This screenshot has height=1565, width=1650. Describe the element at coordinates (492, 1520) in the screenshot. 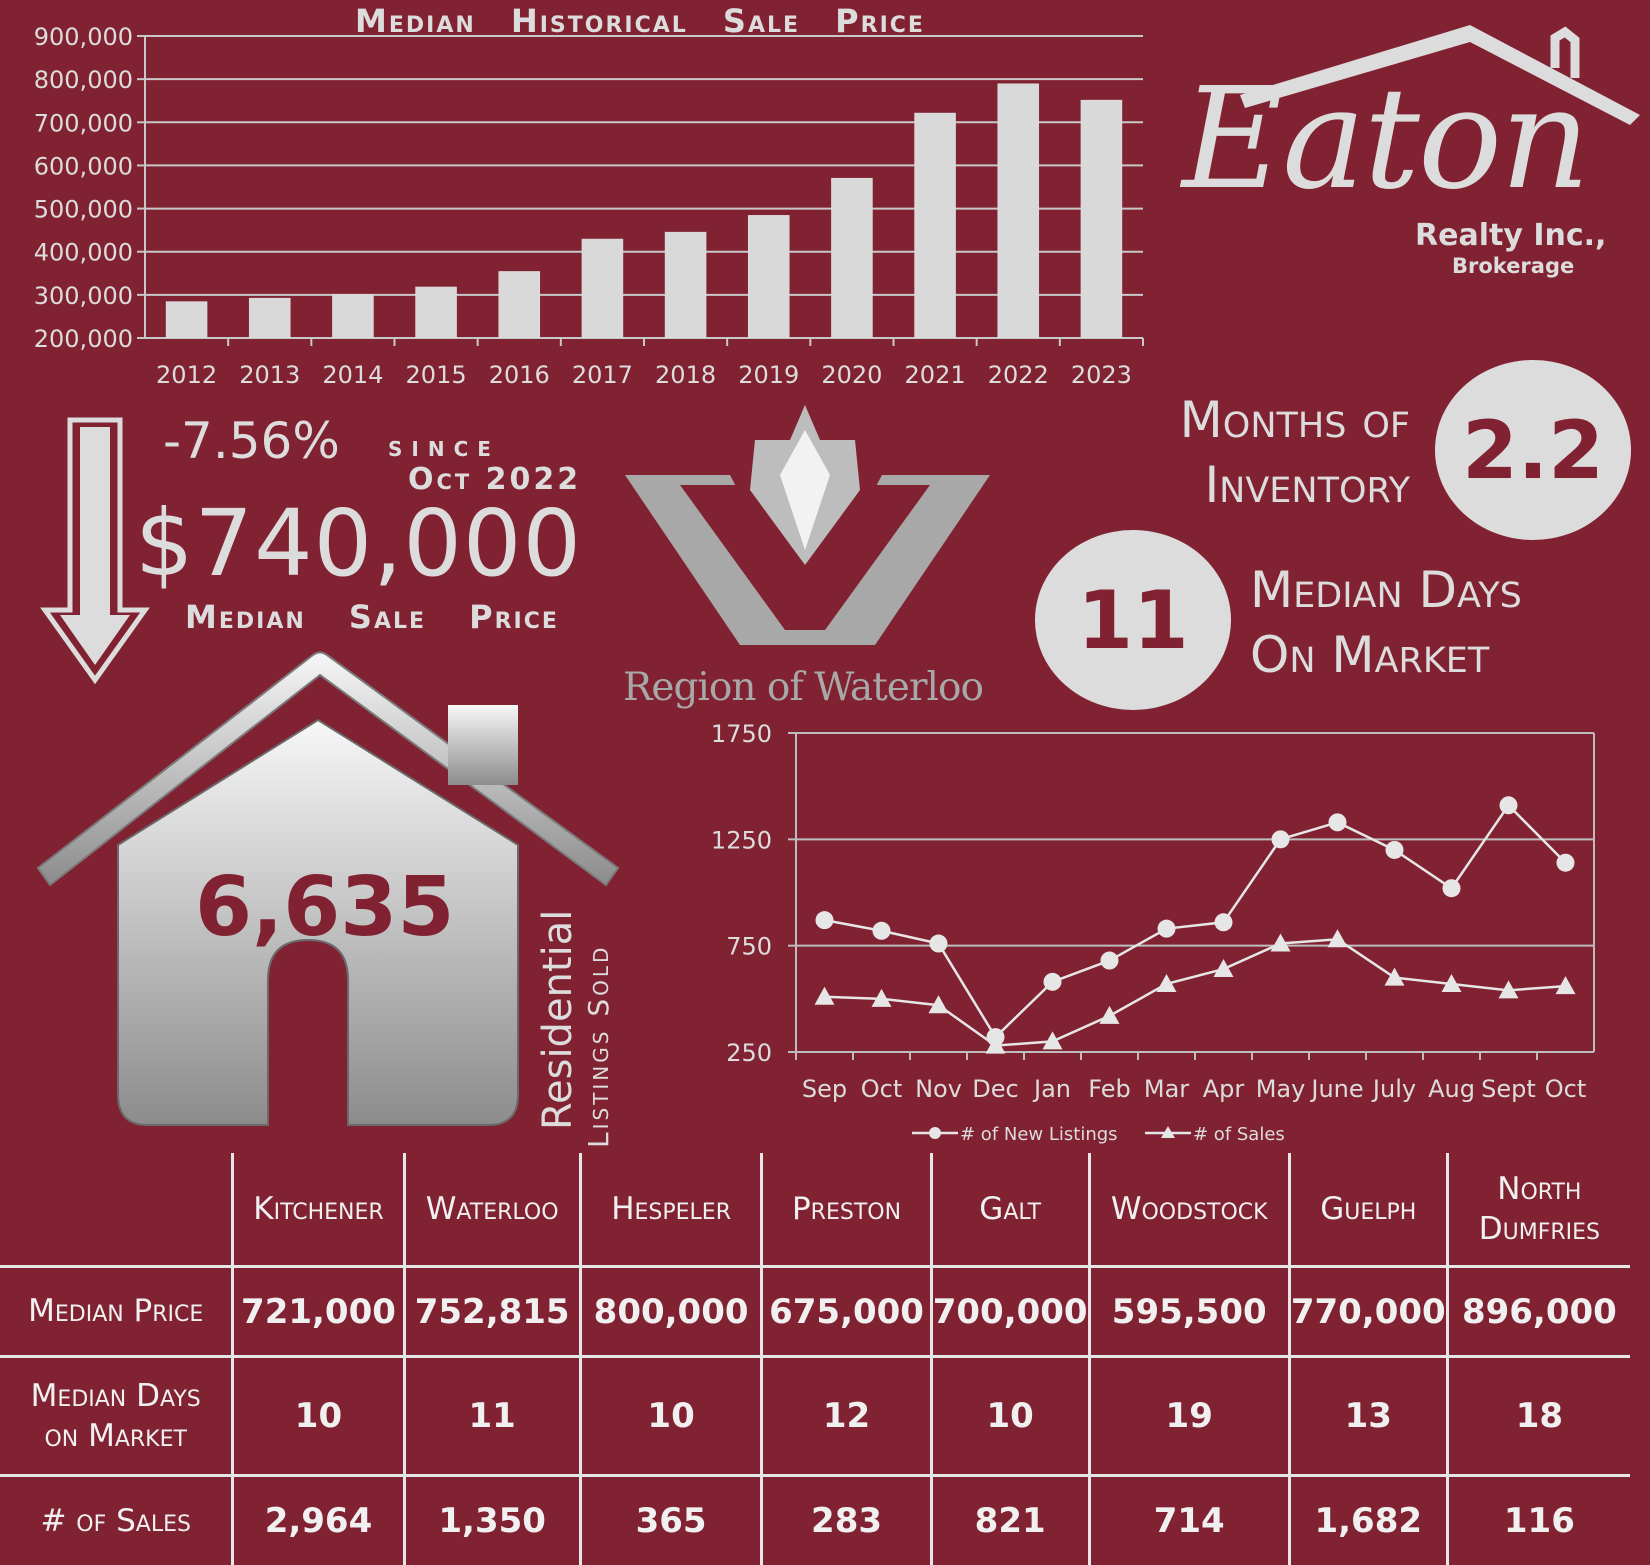

I see `table-cell: 1,350` at that location.